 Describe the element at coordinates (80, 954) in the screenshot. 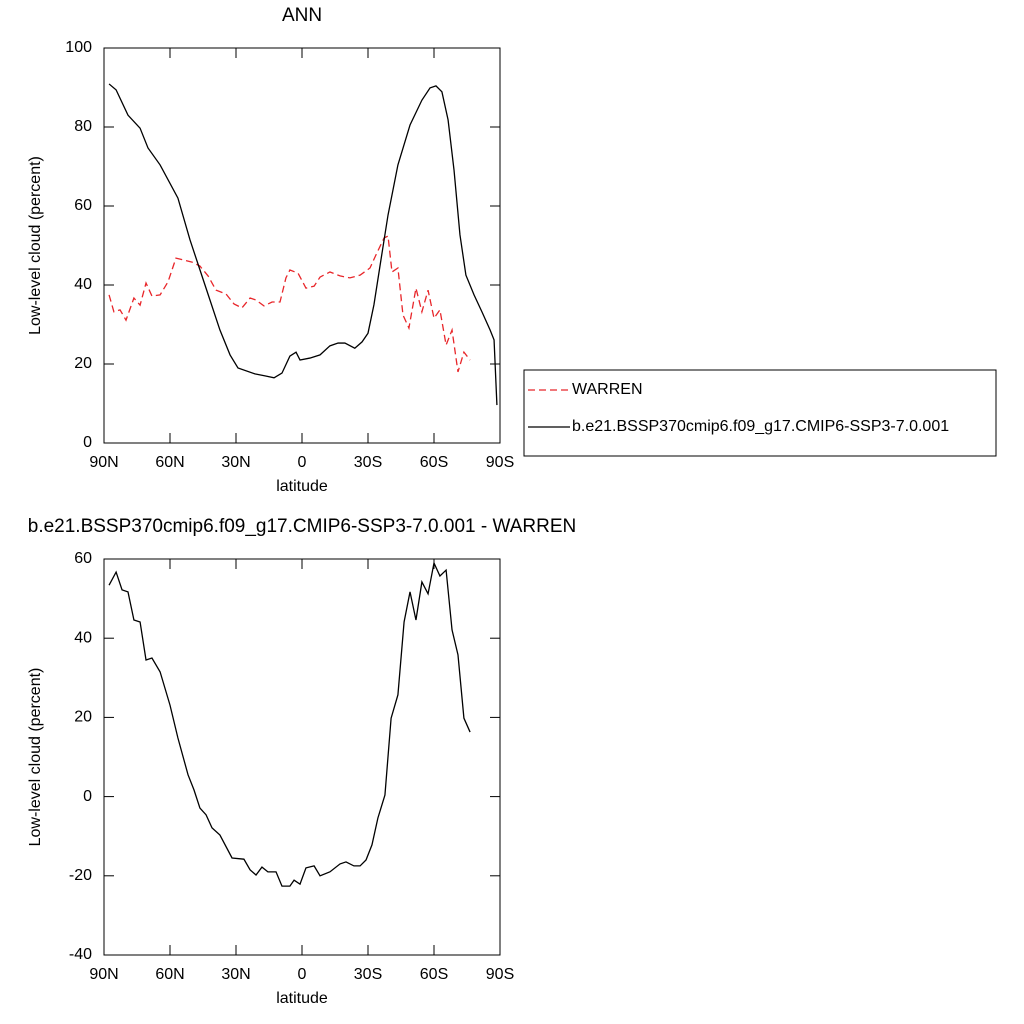

I see `y-tick-label: -40` at that location.